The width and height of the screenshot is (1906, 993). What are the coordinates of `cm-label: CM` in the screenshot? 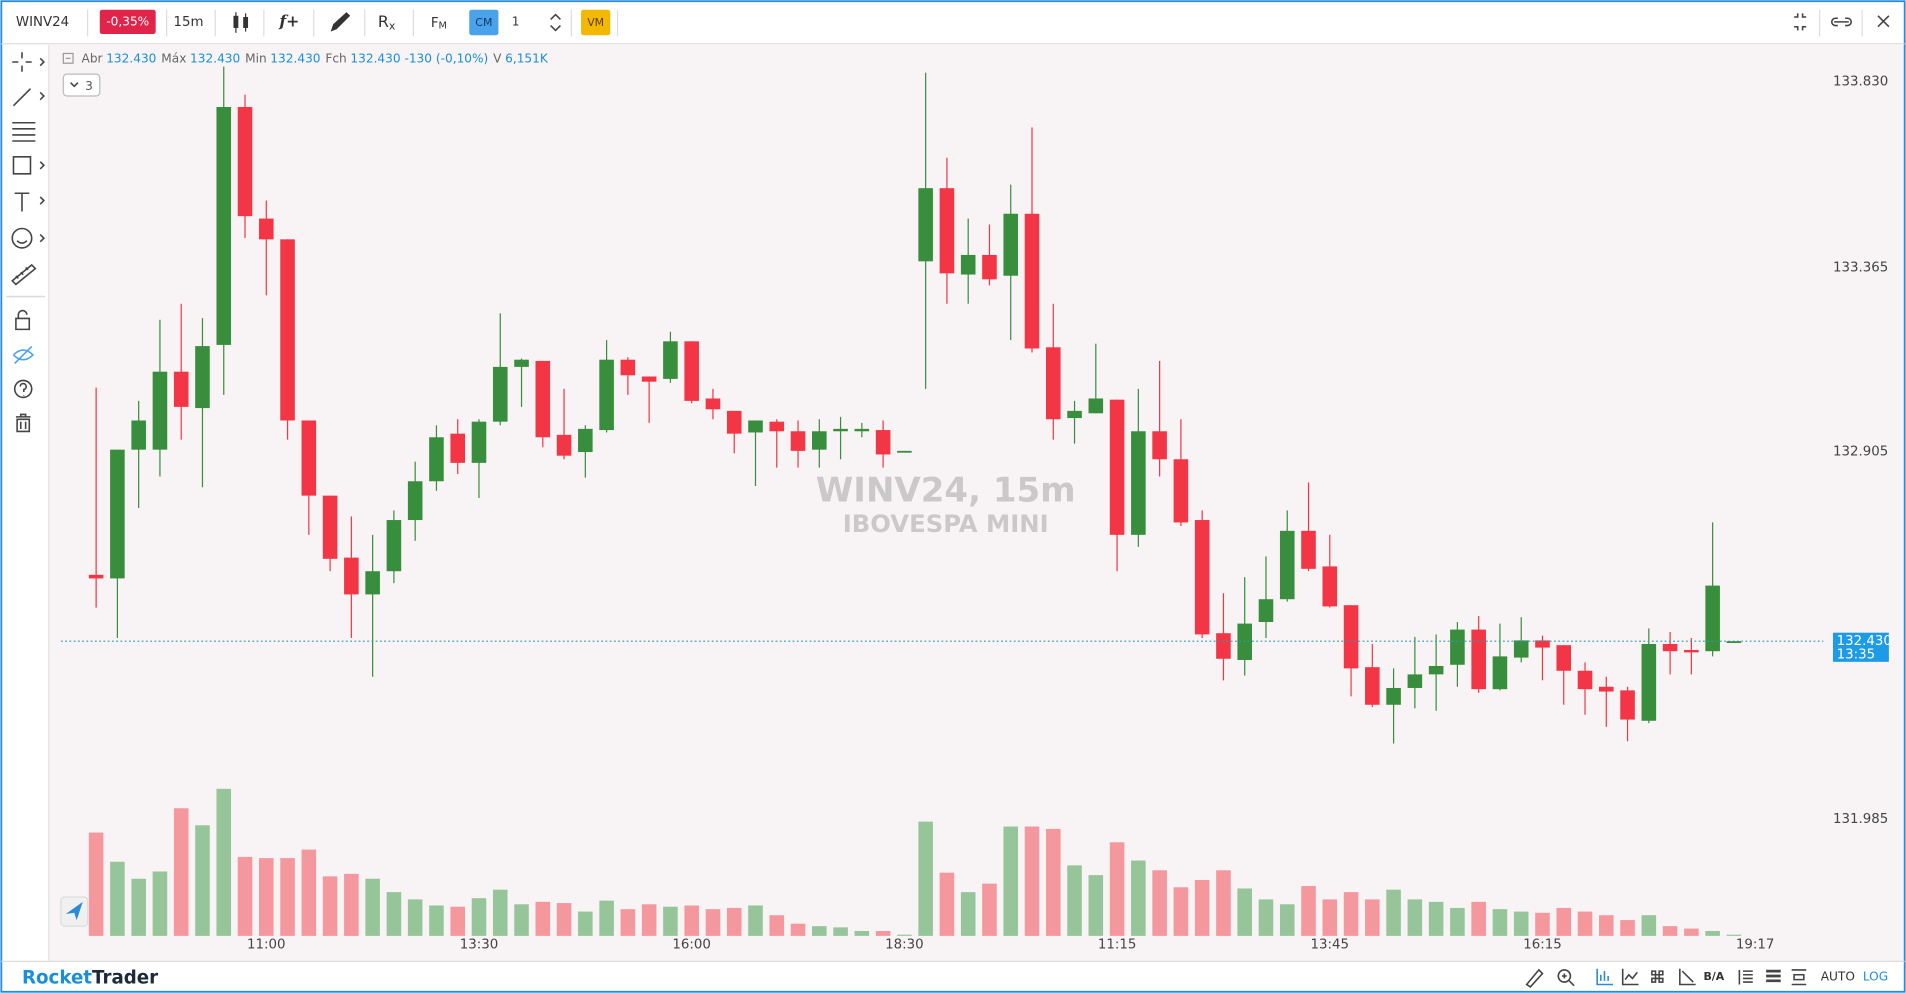 It's located at (483, 22).